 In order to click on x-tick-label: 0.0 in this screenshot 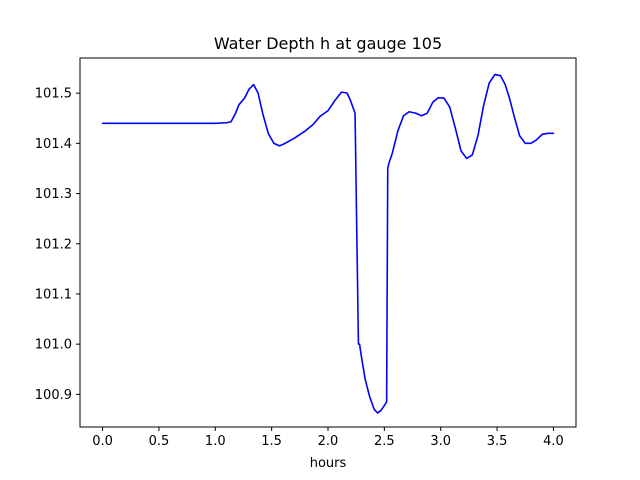, I will do `click(102, 441)`.